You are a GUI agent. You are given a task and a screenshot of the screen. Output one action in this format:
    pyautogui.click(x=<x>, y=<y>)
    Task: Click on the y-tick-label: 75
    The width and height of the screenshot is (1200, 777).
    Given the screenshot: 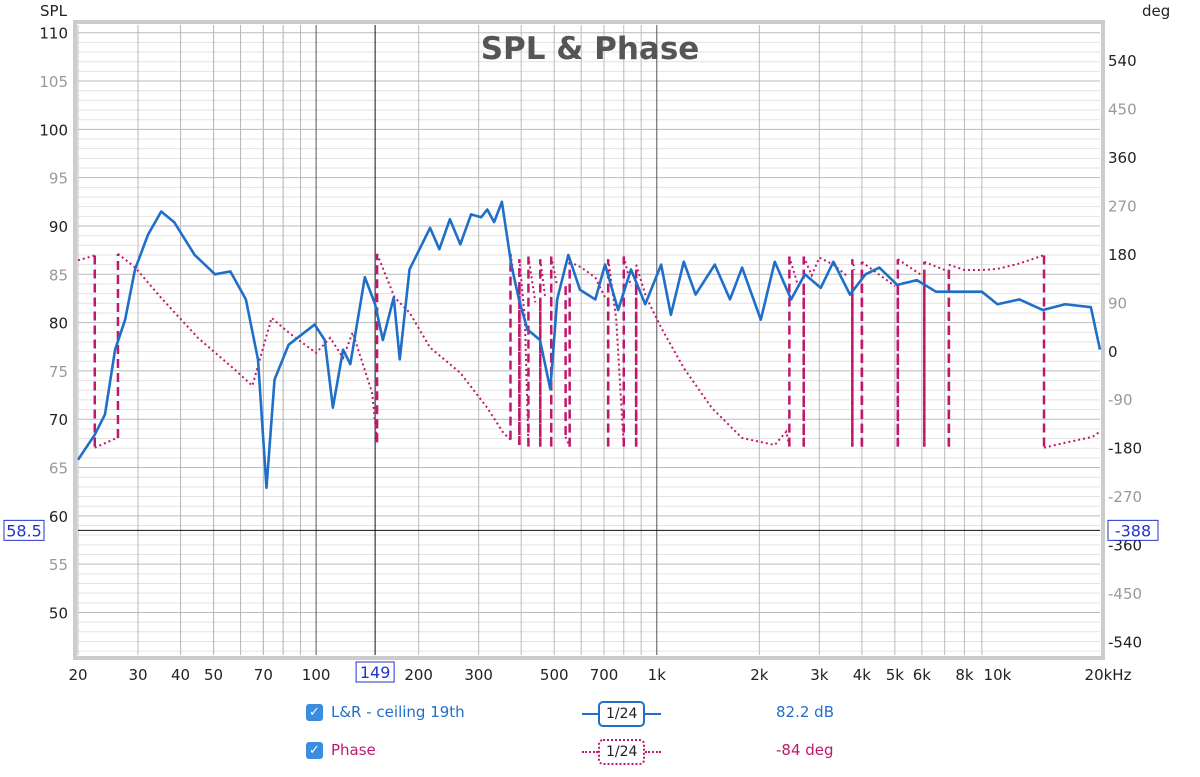 What is the action you would take?
    pyautogui.click(x=58, y=372)
    